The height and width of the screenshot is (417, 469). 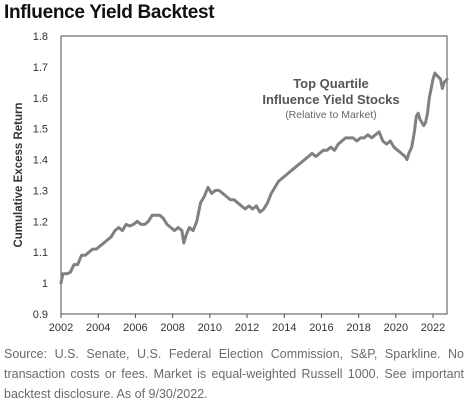 I want to click on y-tick-label: 1.2, so click(x=40, y=222).